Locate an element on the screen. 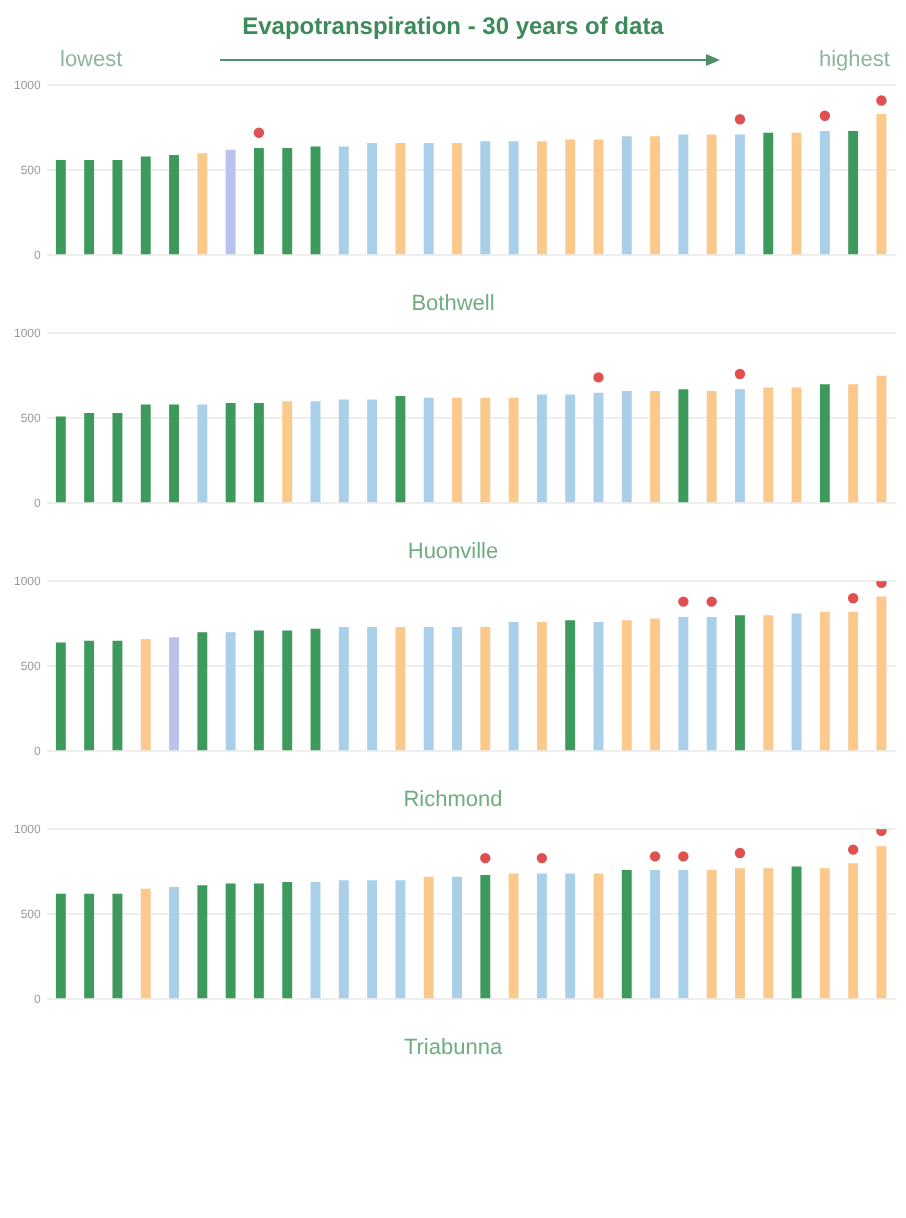 Image resolution: width=906 pixels, height=1218 pixels. chart-title: Evapotranspiration - 30 years of data is located at coordinates (453, 25).